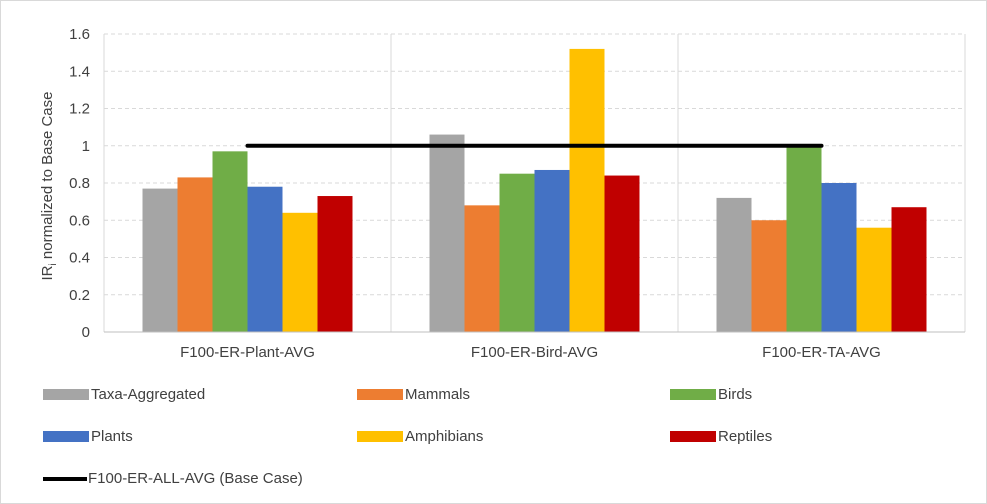 The width and height of the screenshot is (987, 504). Describe the element at coordinates (86, 146) in the screenshot. I see `y-tick-label: 1` at that location.